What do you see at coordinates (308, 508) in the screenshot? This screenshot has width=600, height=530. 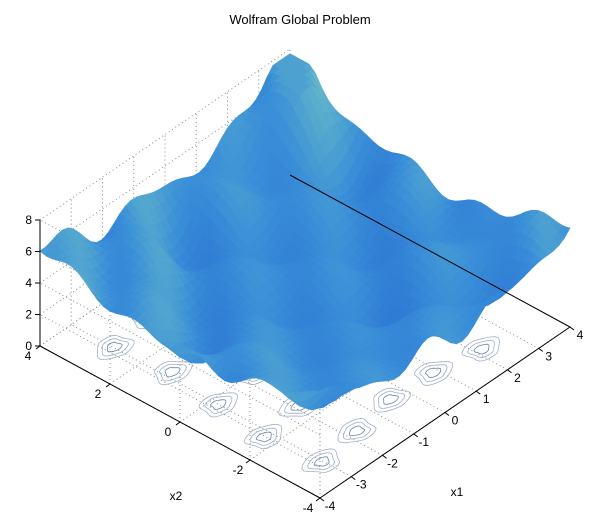 I see `x2-tick-label: -4` at bounding box center [308, 508].